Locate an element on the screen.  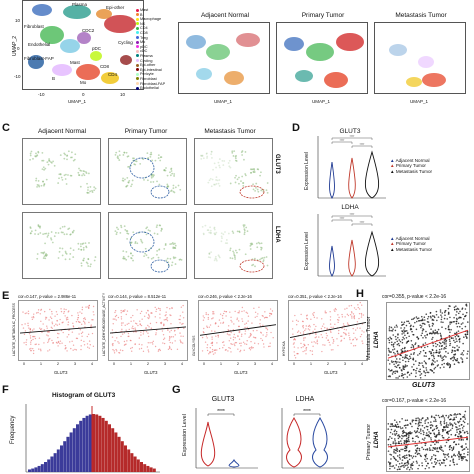
legend-item: NK is located at coordinates (150, 24).